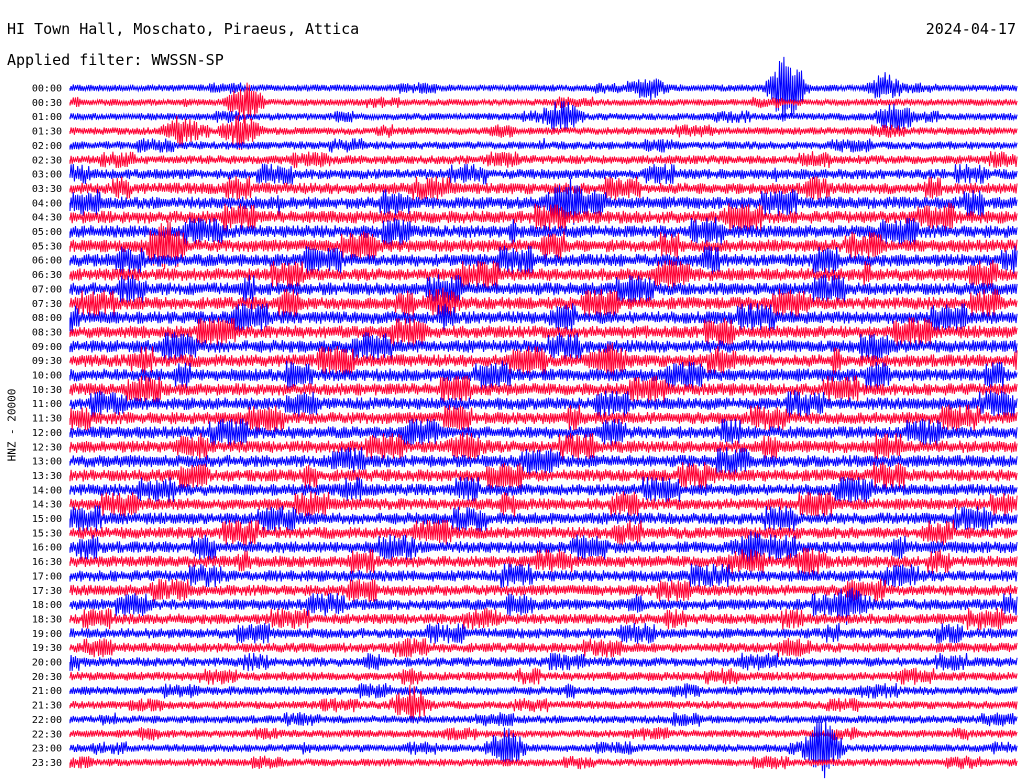  I want to click on time-tick-label: 22:00, so click(47, 720).